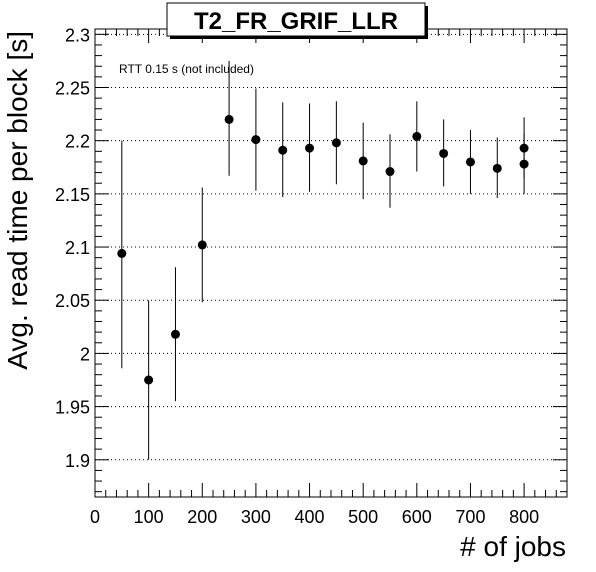 The height and width of the screenshot is (572, 596). What do you see at coordinates (77, 461) in the screenshot?
I see `y-tick-label: 1.9` at bounding box center [77, 461].